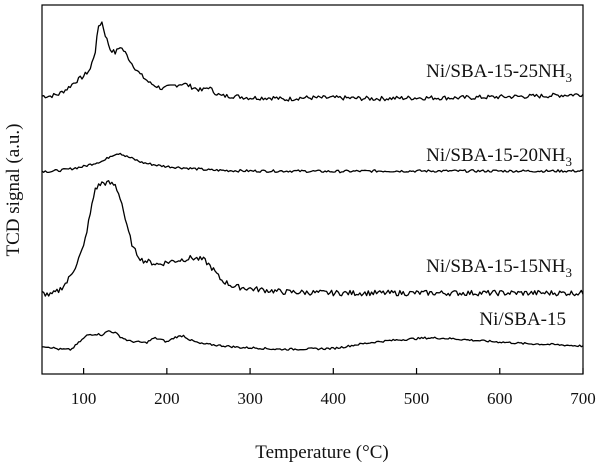 Image resolution: width=600 pixels, height=466 pixels. What do you see at coordinates (333, 371) in the screenshot?
I see `x-axis-ticks` at bounding box center [333, 371].